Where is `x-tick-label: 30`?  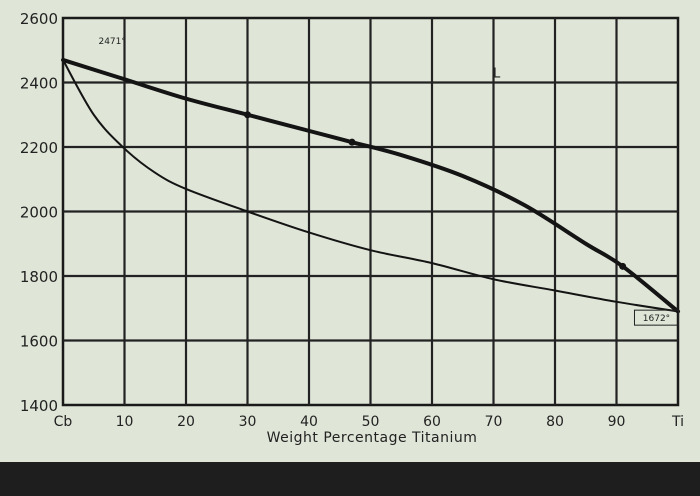
x-tick-label: 30 is located at coordinates (248, 422).